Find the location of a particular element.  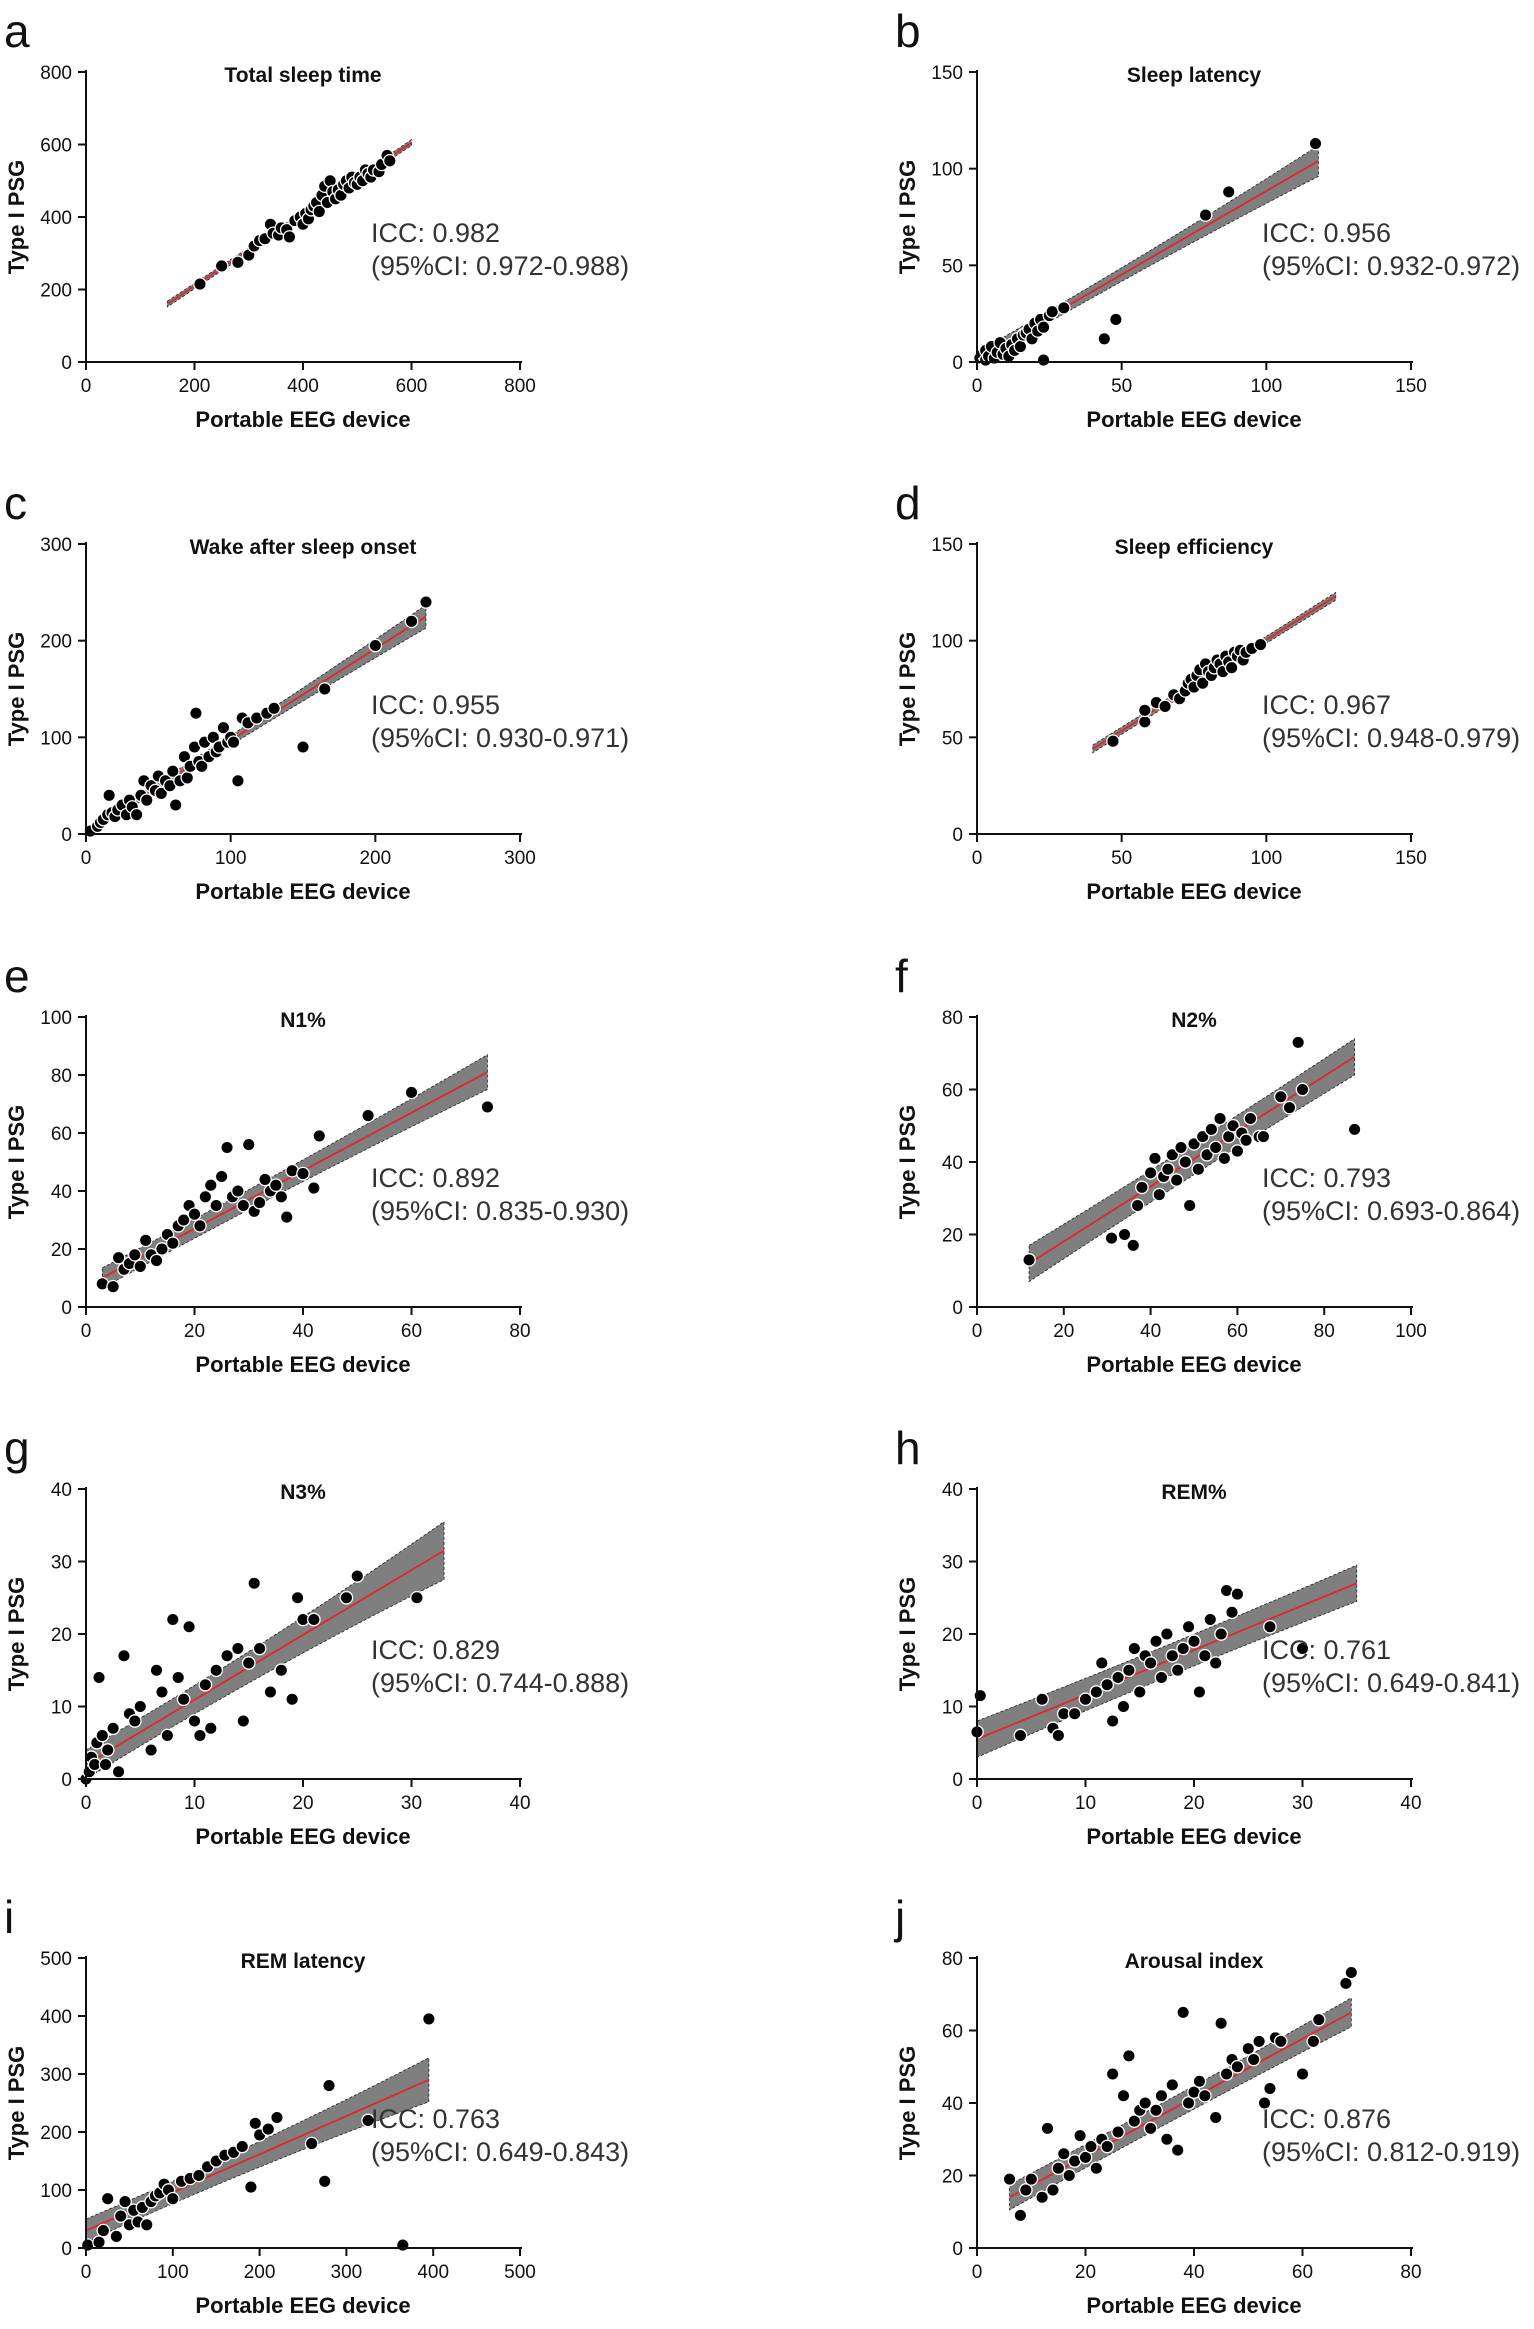

y-tick-label: 50 is located at coordinates (952, 266).